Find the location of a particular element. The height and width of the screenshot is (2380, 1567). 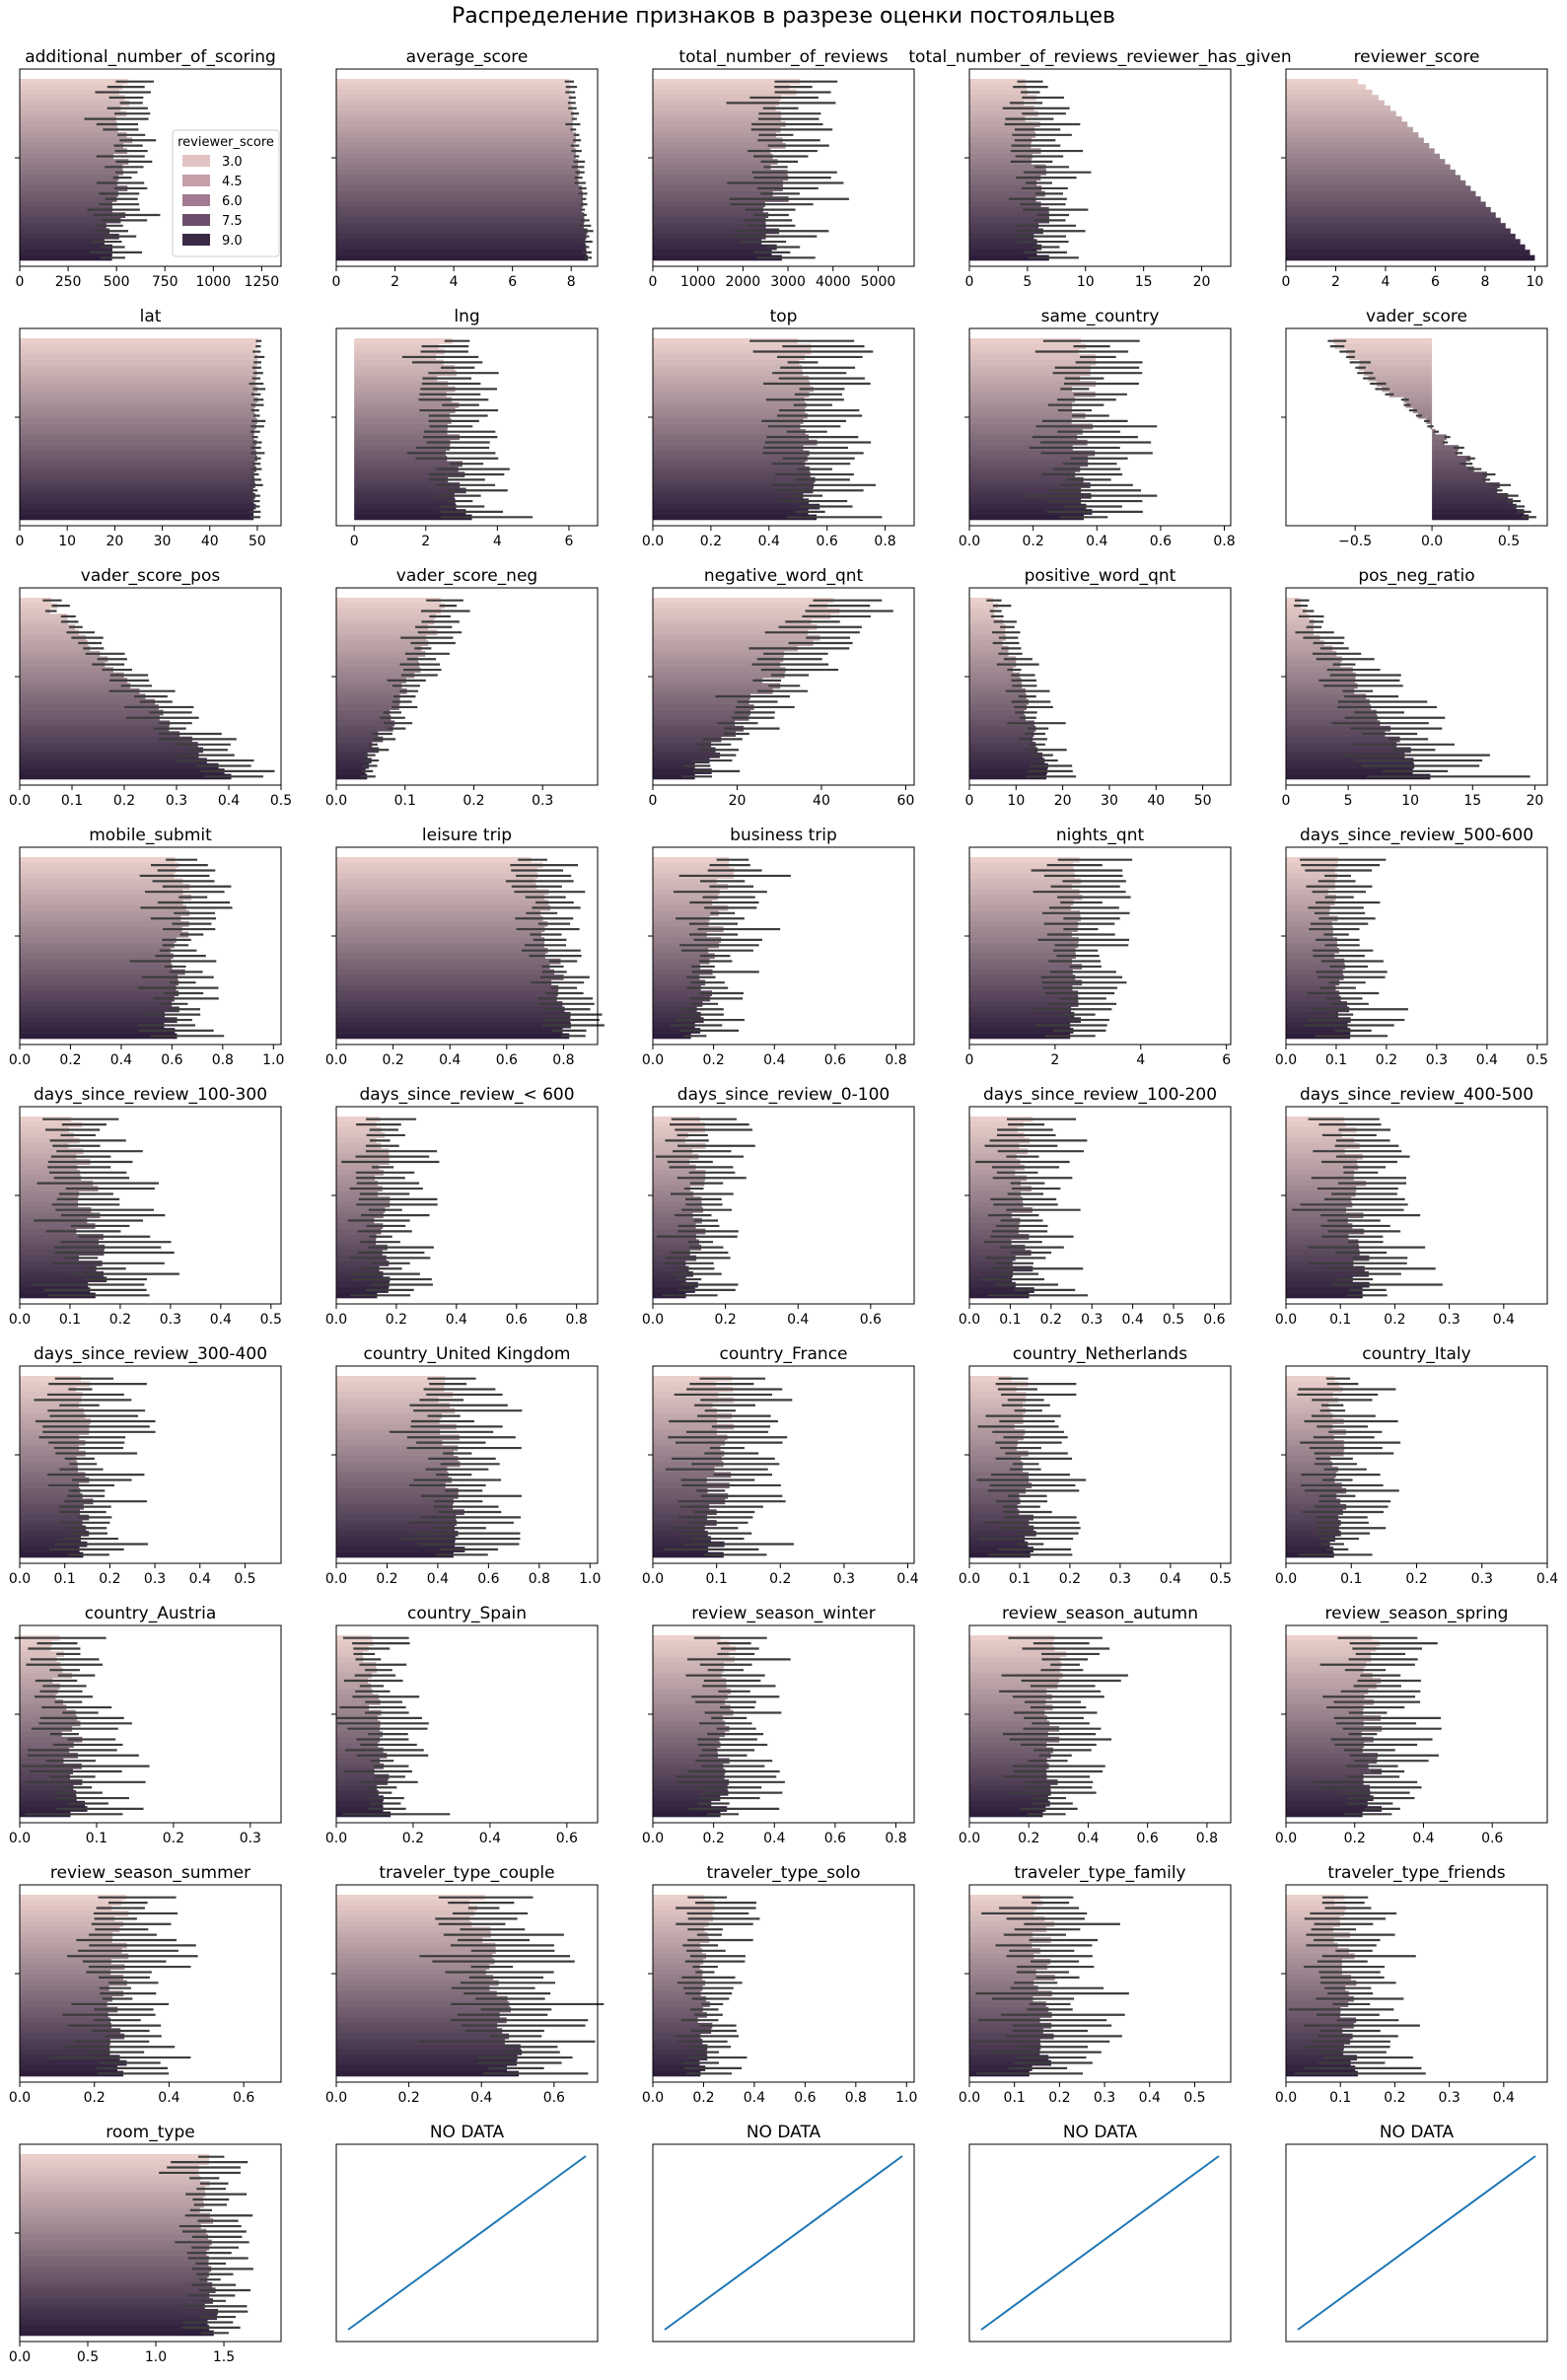

legend-swatch is located at coordinates (196, 240).